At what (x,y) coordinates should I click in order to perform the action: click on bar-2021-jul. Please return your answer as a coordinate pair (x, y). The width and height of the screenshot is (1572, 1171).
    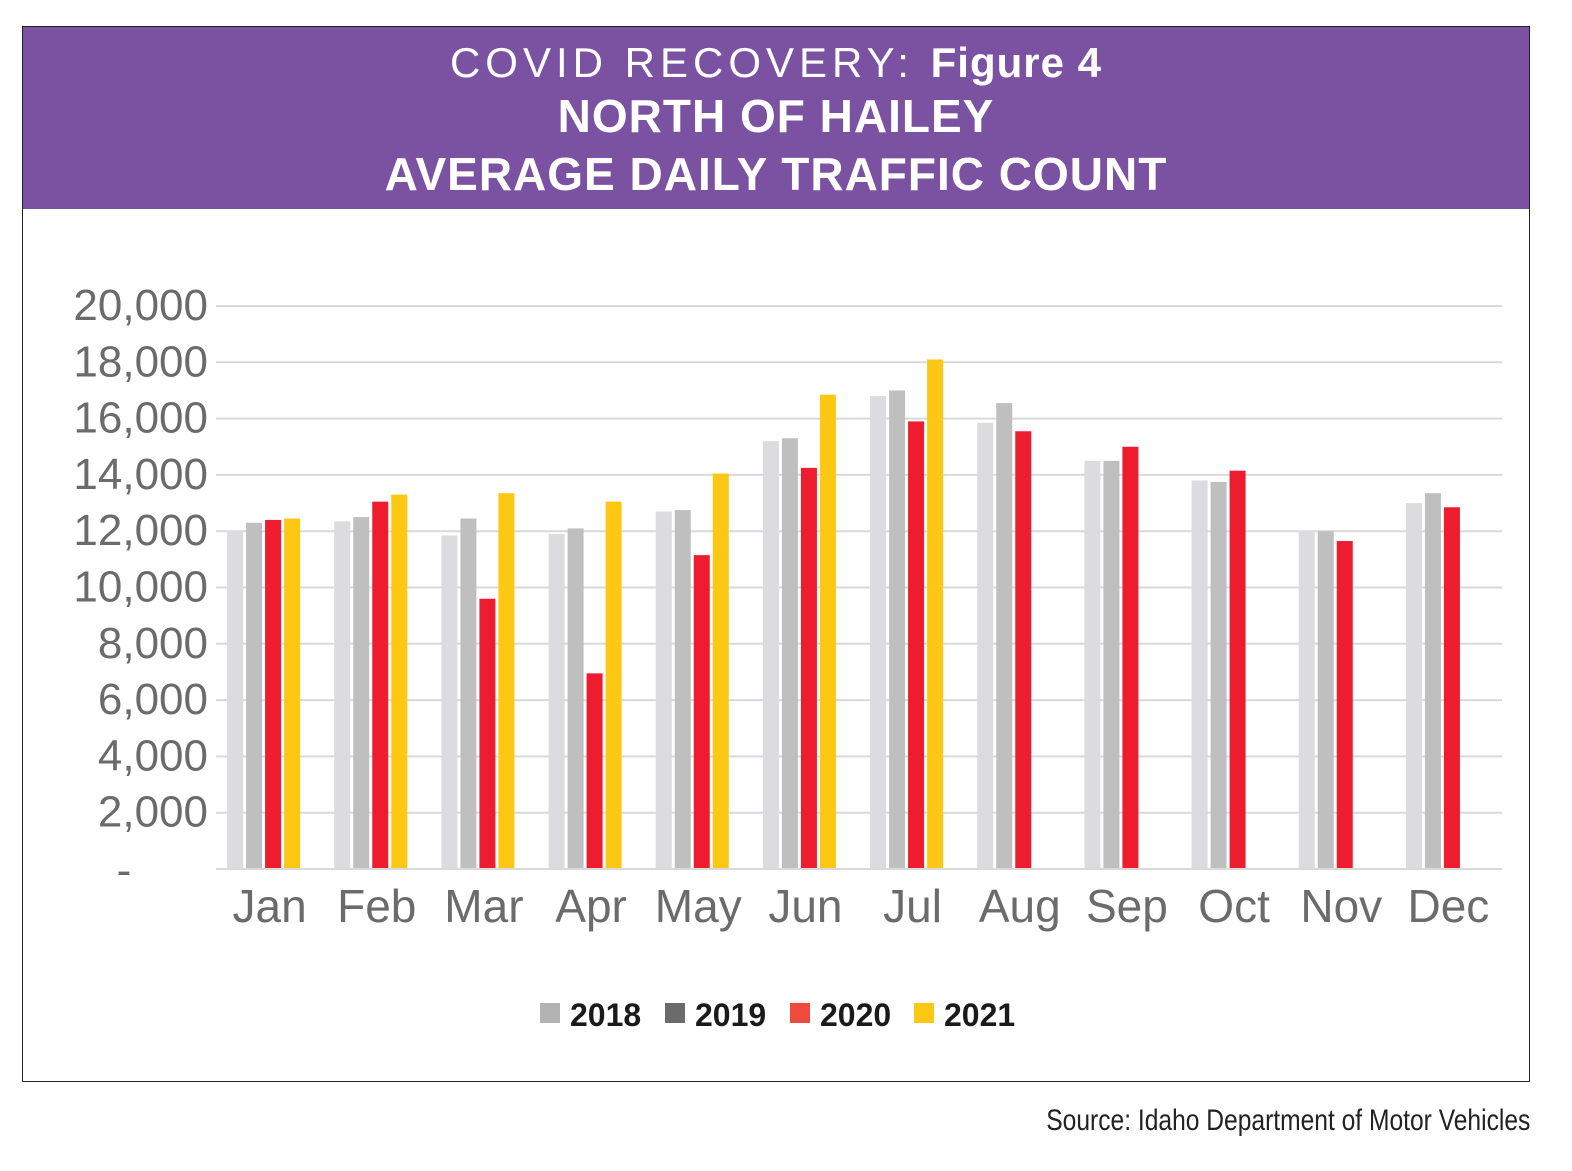
    Looking at the image, I should click on (935, 614).